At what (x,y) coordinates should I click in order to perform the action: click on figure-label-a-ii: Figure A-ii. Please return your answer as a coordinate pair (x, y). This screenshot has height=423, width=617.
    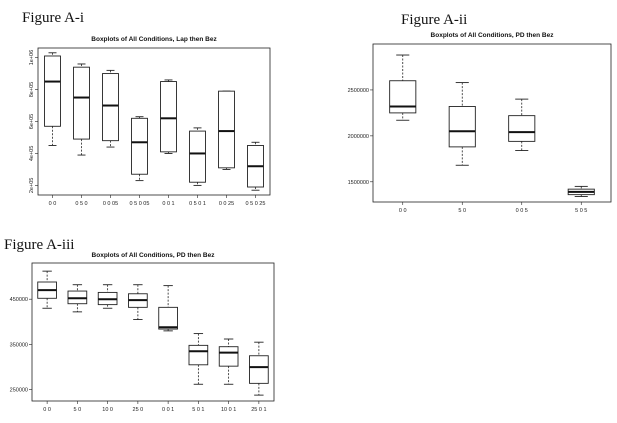
    Looking at the image, I should click on (434, 20).